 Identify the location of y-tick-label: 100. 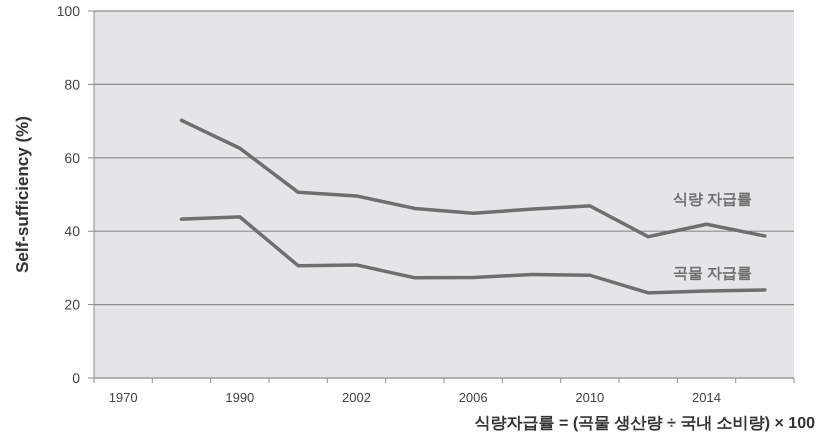
(68, 11).